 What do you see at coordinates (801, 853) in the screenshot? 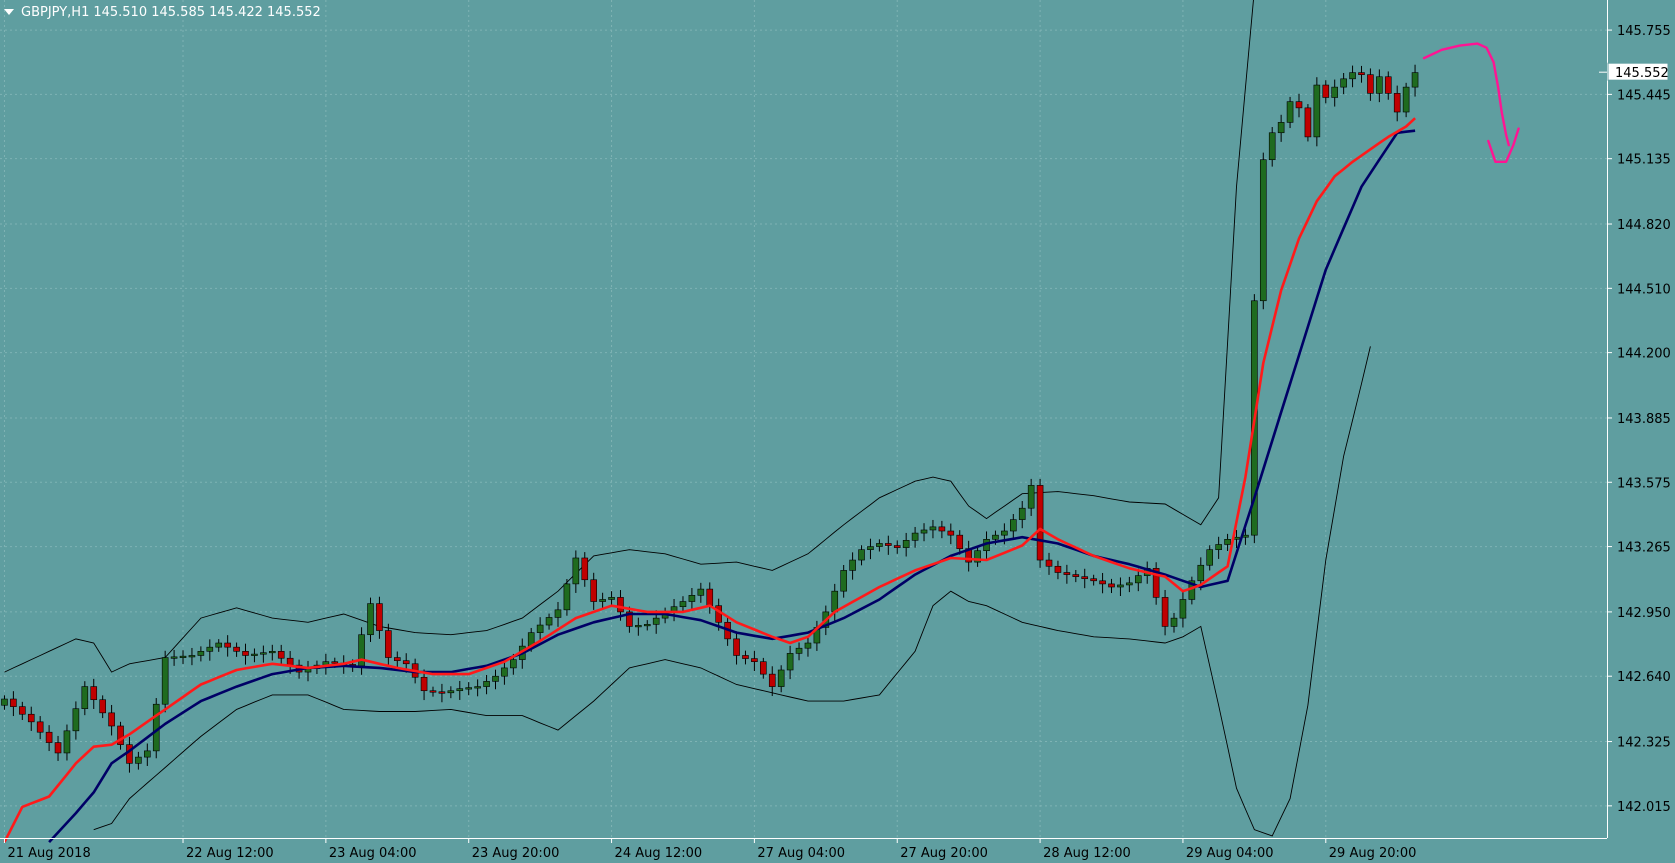
I see `x-tick-label: 27 Aug 04:00` at bounding box center [801, 853].